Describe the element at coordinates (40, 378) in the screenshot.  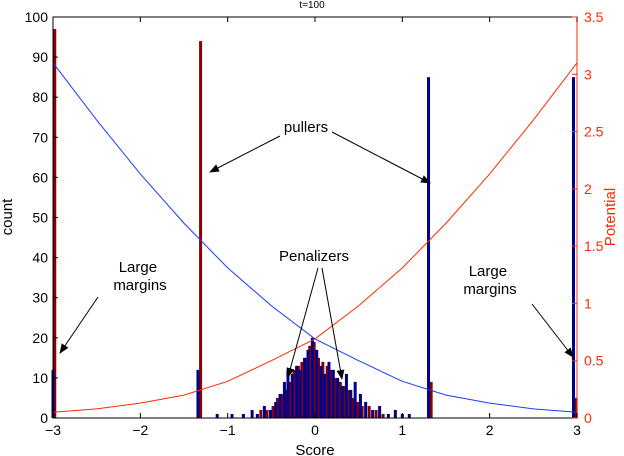
I see `y-tick-label: 10` at that location.